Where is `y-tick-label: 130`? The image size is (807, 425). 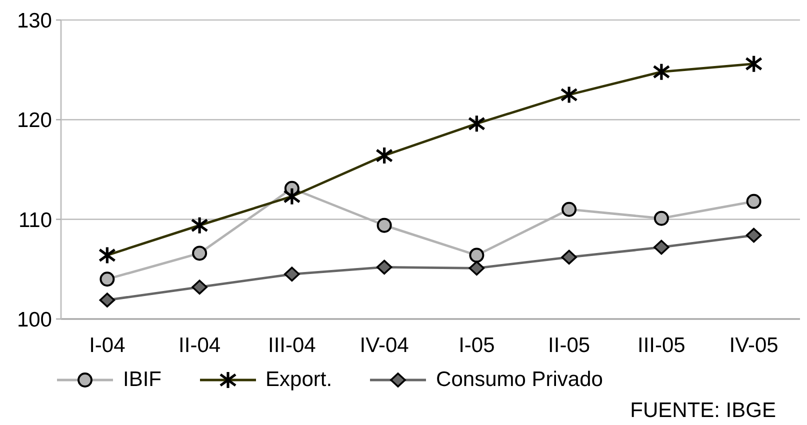 y-tick-label: 130 is located at coordinates (34, 20).